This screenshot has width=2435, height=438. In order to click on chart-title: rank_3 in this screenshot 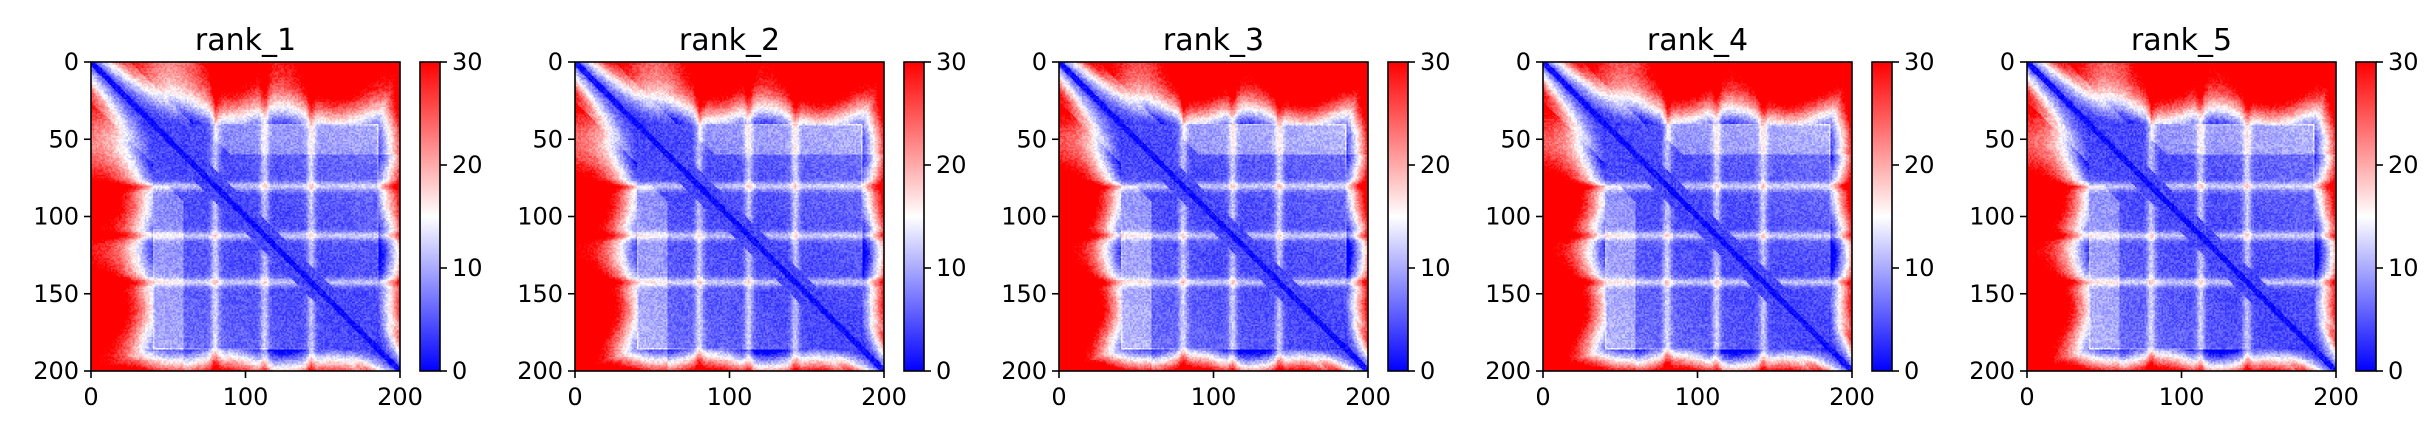, I will do `click(1213, 40)`.